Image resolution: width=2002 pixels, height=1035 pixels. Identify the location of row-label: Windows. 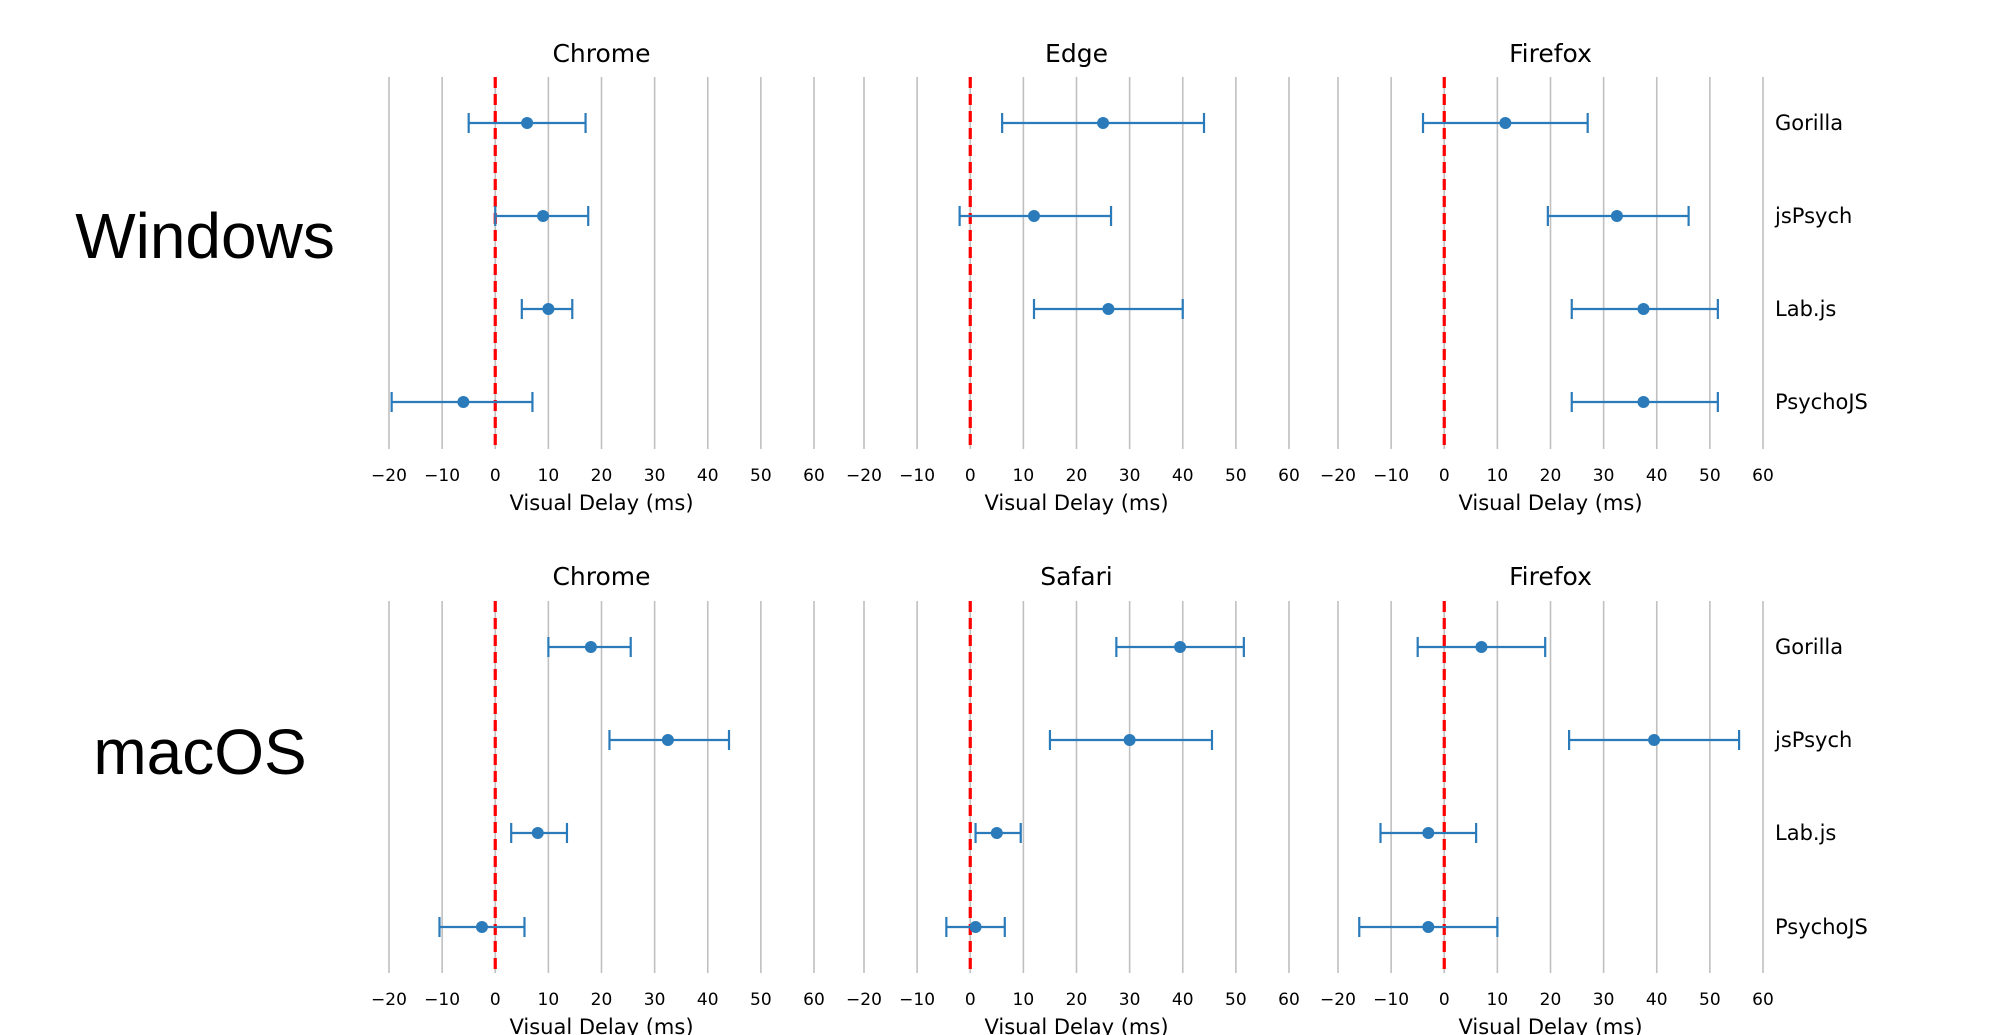
(205, 236).